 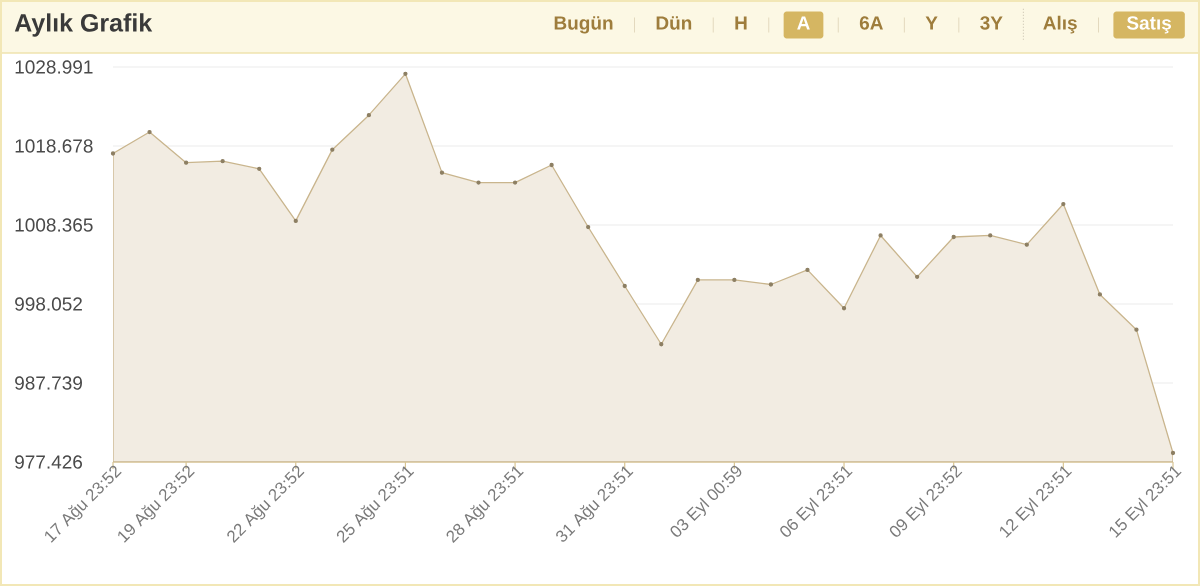 I want to click on y-tick-label: 1018.678, so click(x=54, y=146).